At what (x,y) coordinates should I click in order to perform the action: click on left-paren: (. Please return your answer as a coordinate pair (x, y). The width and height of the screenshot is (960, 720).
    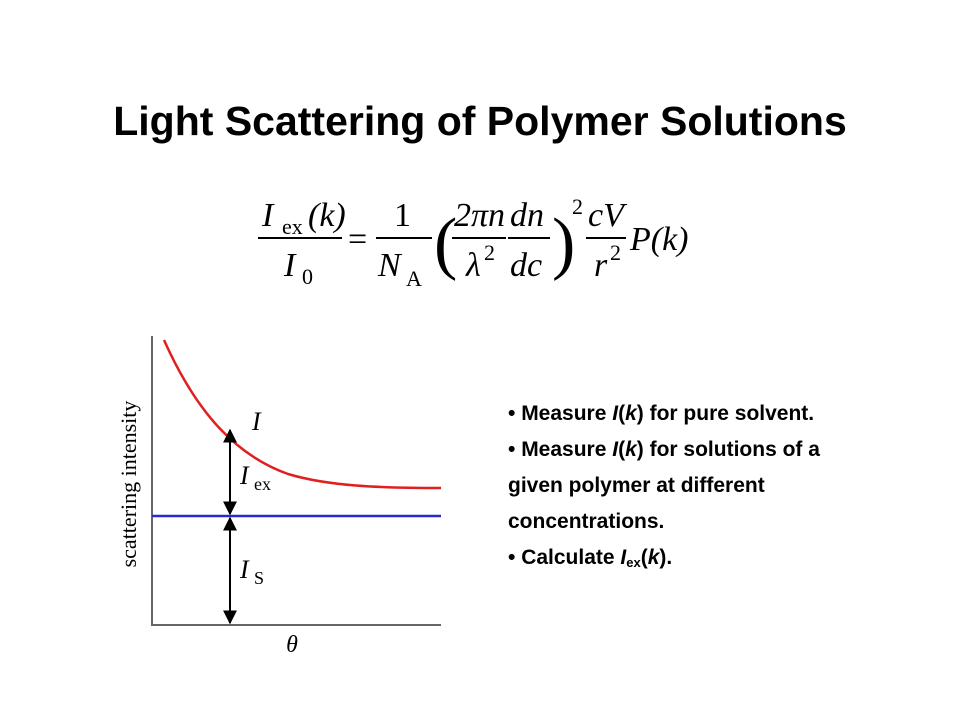
    Looking at the image, I should click on (445, 243).